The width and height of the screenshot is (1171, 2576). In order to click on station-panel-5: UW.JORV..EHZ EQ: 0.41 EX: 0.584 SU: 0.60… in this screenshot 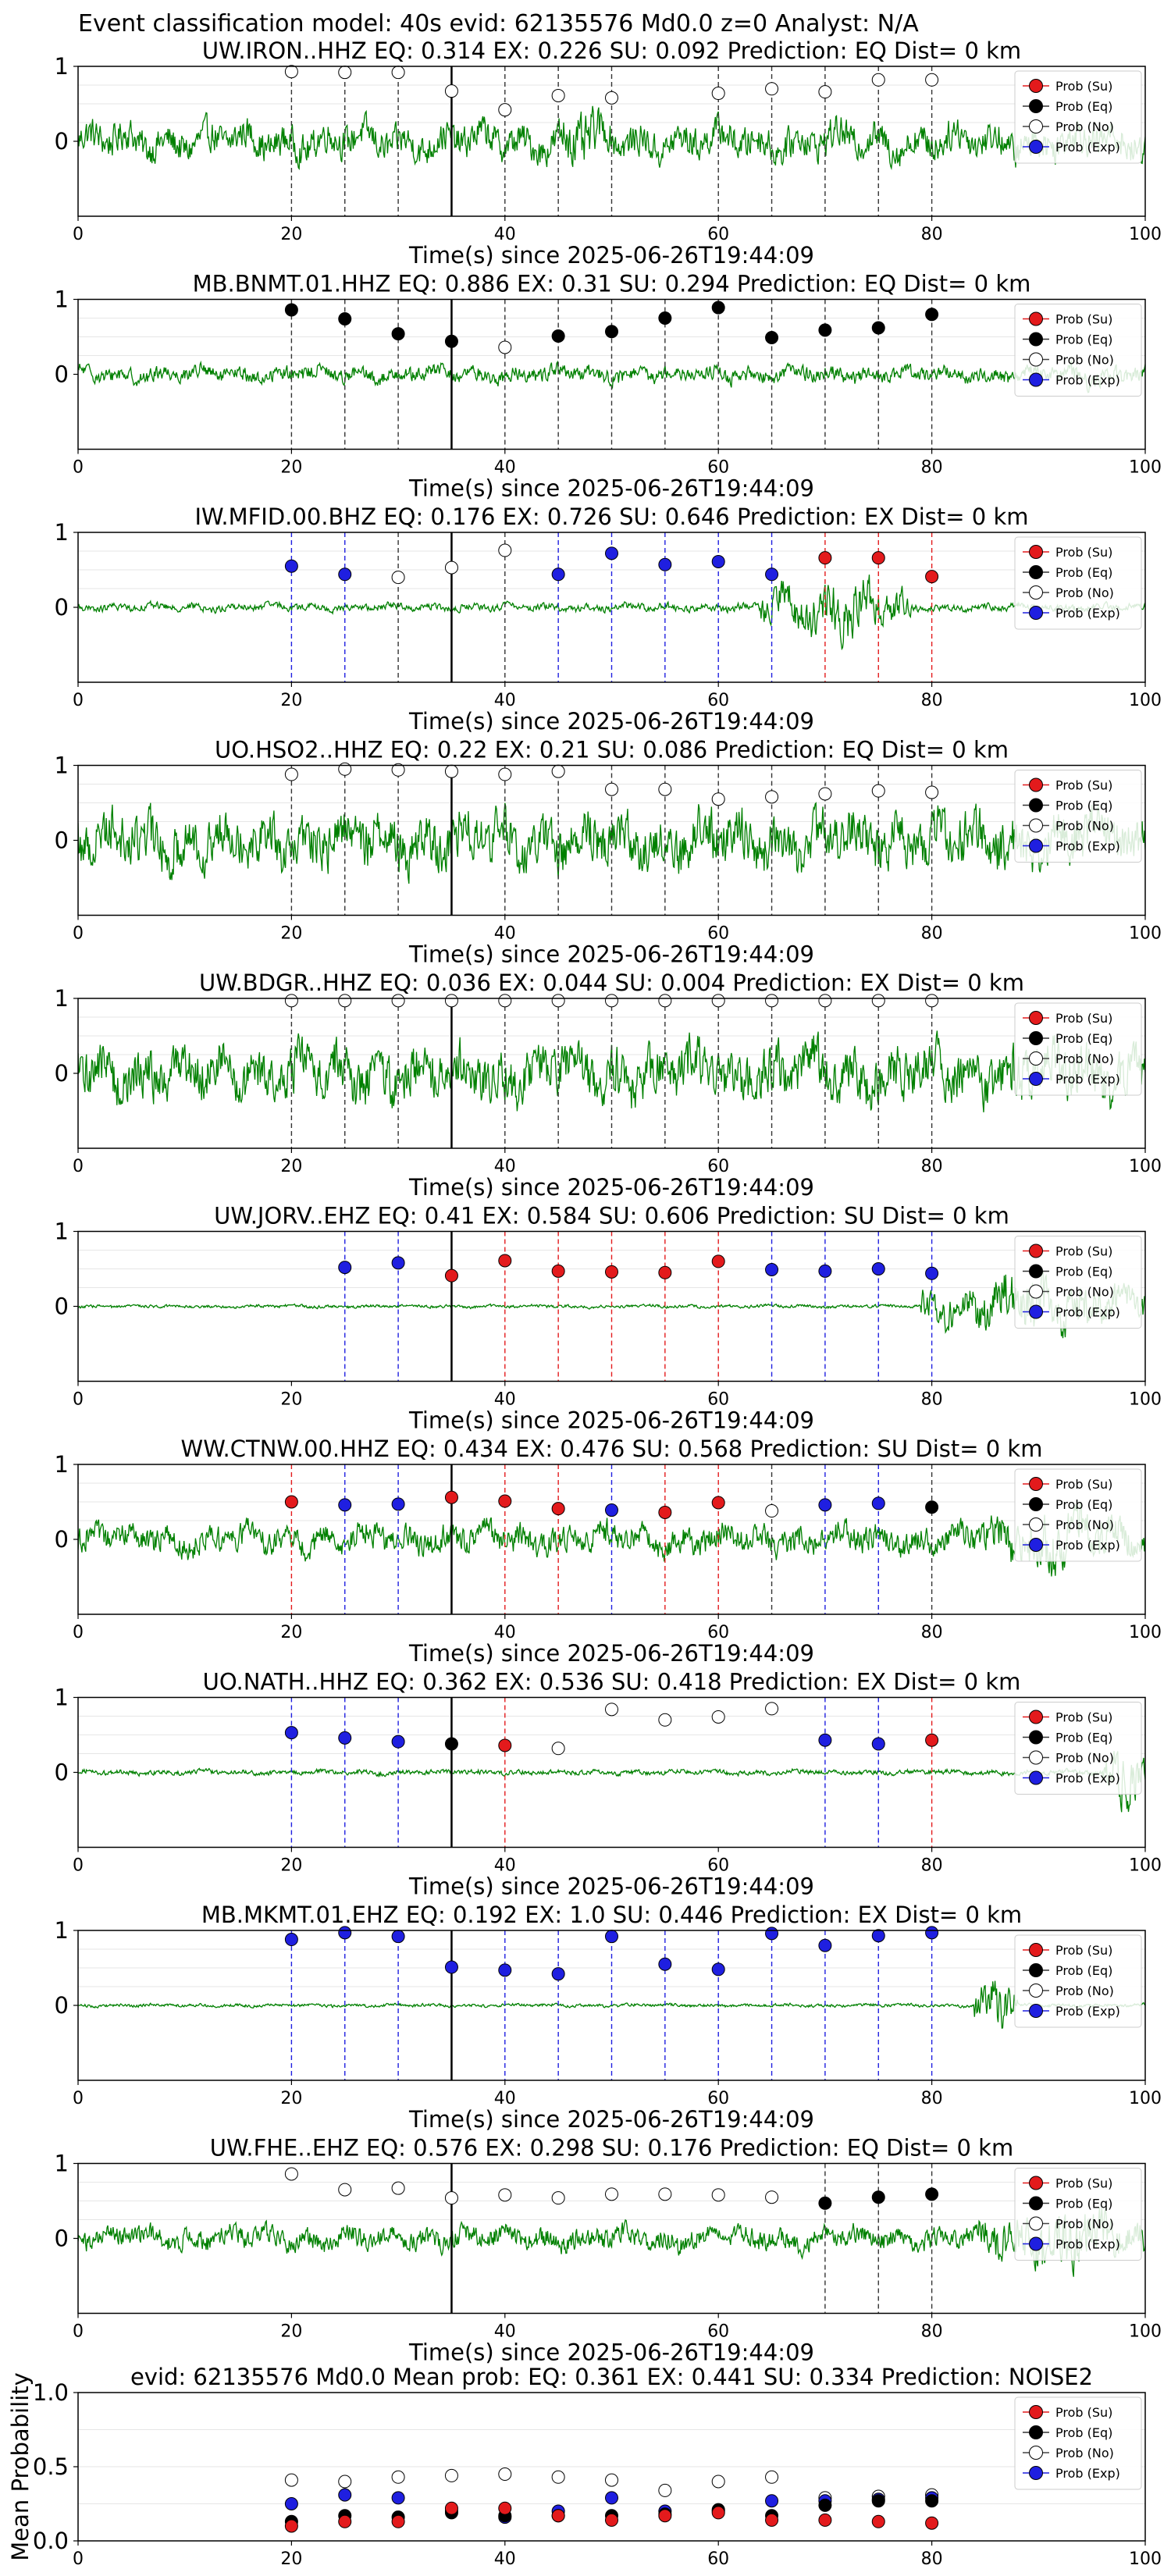, I will do `click(608, 1318)`.